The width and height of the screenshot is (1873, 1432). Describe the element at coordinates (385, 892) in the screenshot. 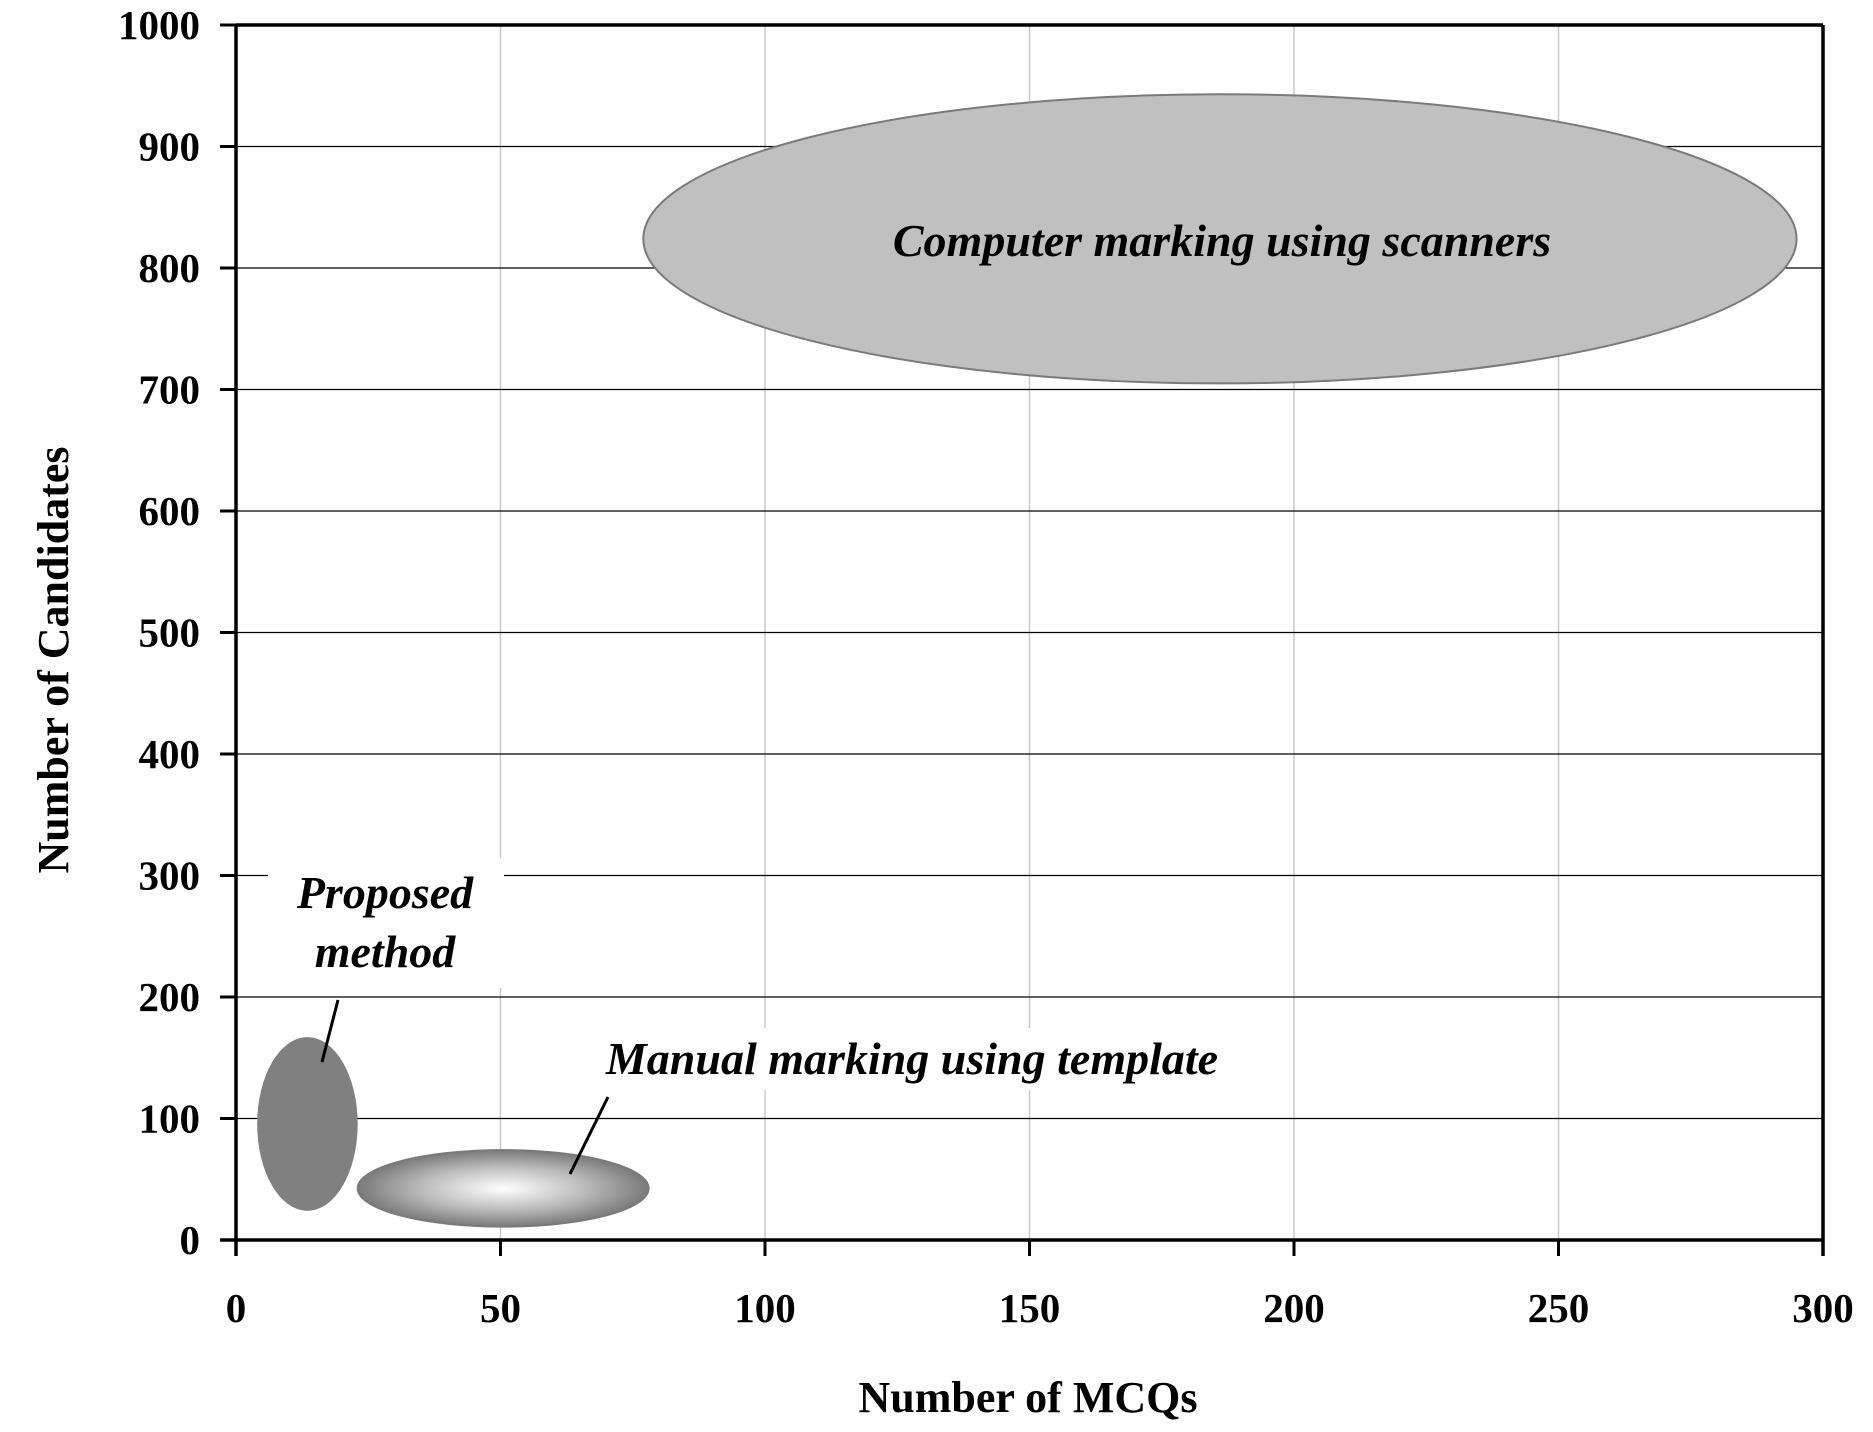

I see `proposed-method-label-line1: Proposed` at that location.